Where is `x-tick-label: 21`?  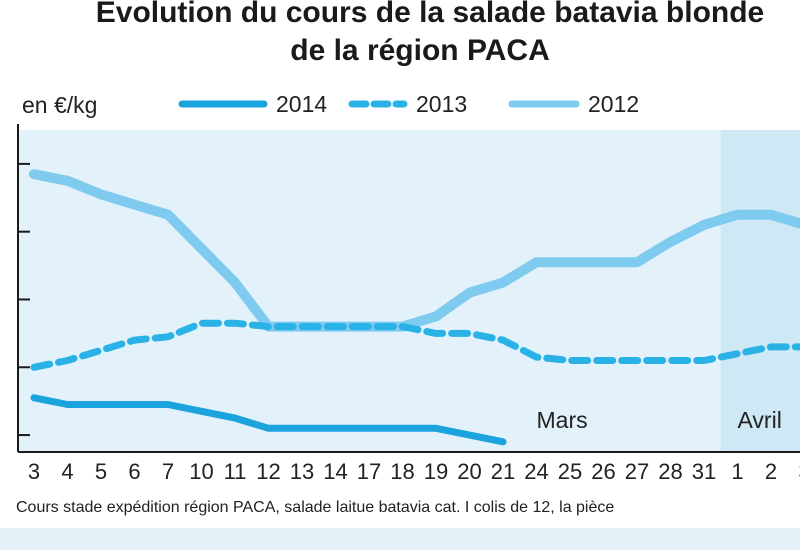
x-tick-label: 21 is located at coordinates (503, 471).